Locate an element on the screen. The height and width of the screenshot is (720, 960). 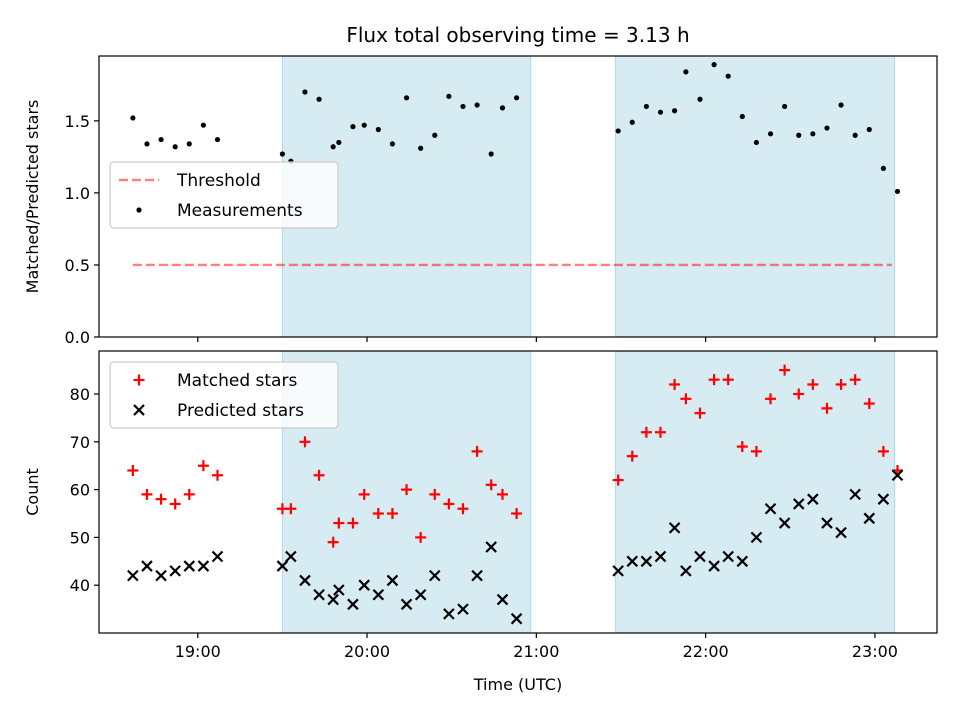
x-tick-label: 22:00 is located at coordinates (706, 651).